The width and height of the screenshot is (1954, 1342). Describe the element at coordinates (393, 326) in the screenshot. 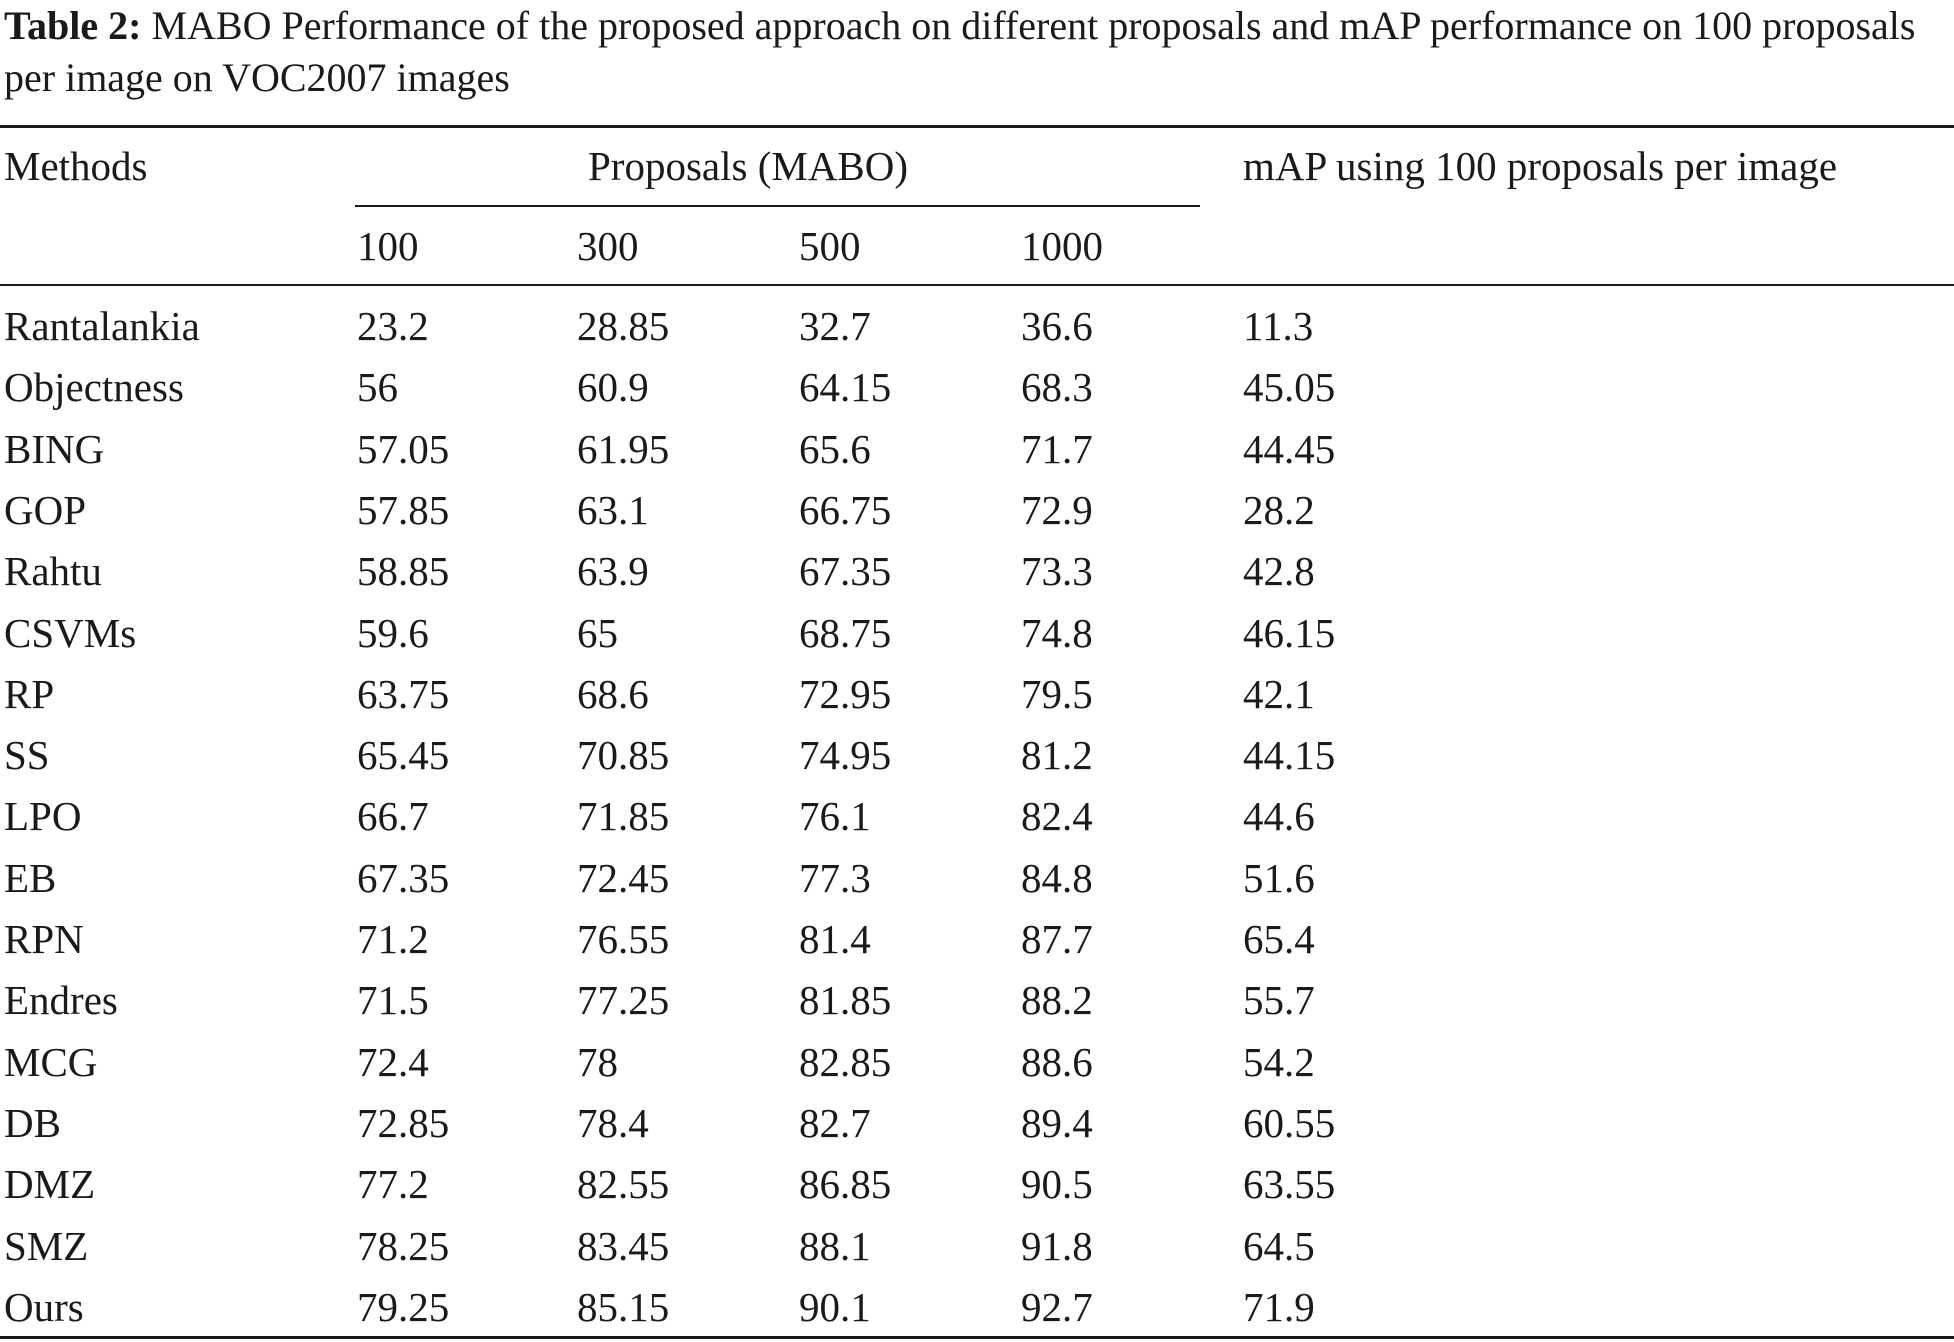

I see `mabo-100-cell: 23.2` at that location.